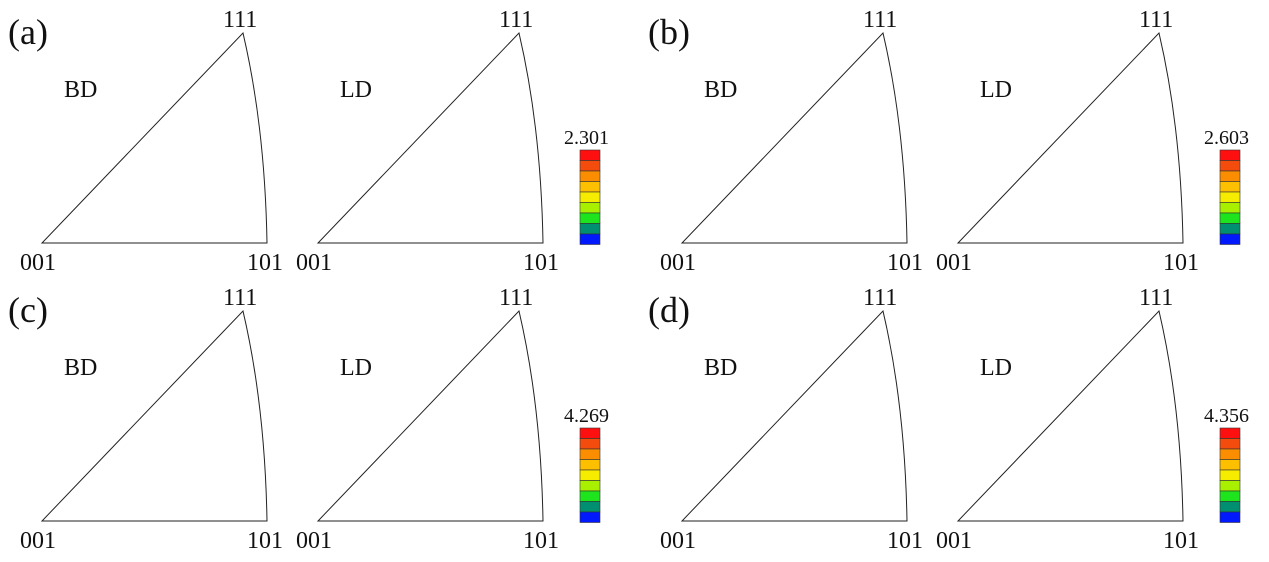 This screenshot has width=1269, height=562. Describe the element at coordinates (1226, 416) in the screenshot. I see `scale-max-label: 4.356` at that location.